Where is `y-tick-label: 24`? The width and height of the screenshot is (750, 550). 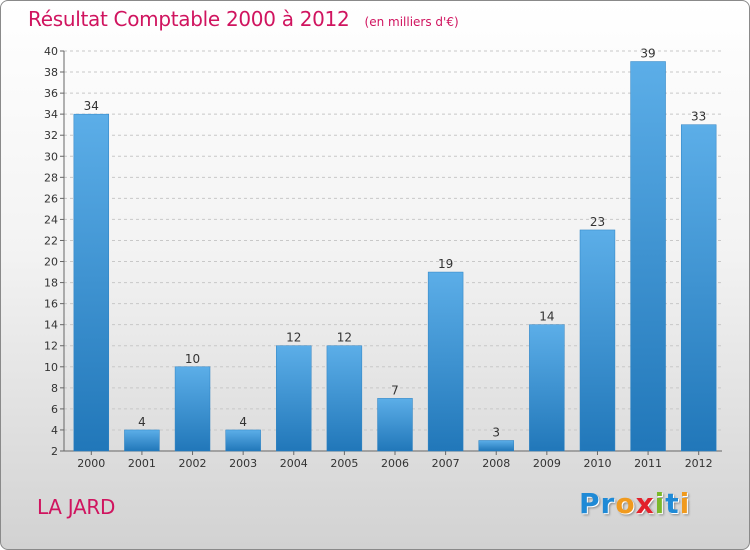 y-tick-label: 24 is located at coordinates (51, 219).